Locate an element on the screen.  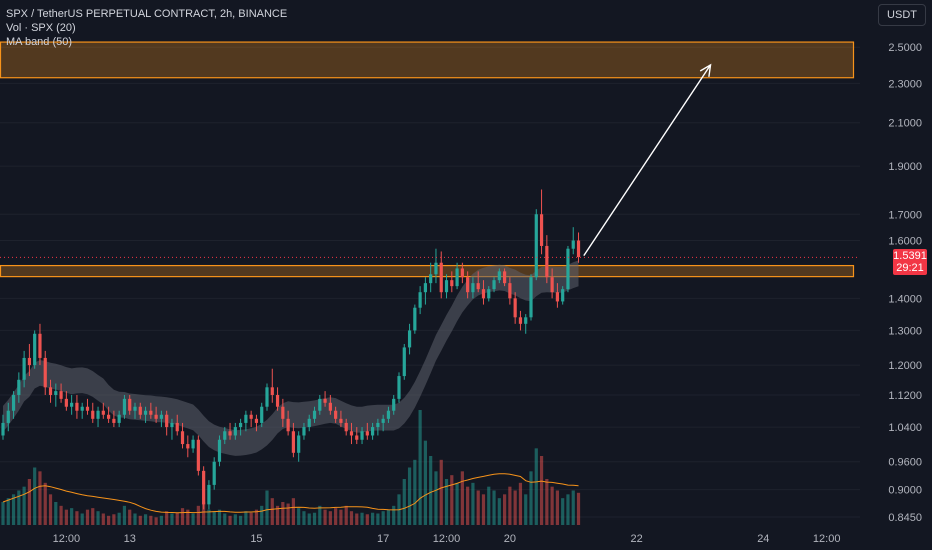
x-tick-label: 15 is located at coordinates (256, 539).